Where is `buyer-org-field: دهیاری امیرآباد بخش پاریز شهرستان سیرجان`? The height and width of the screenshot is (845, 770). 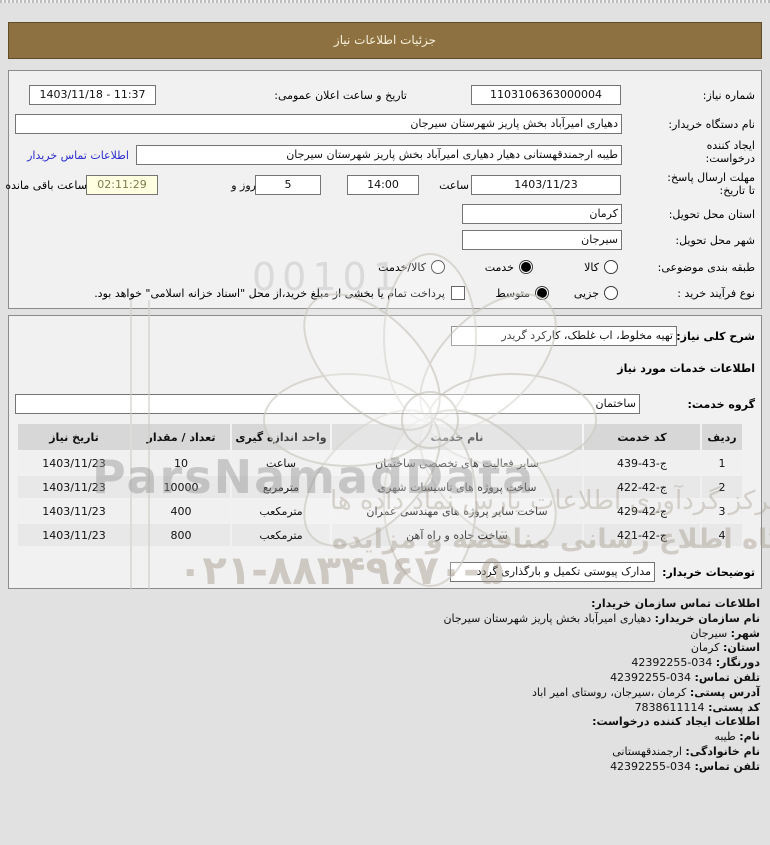
buyer-org-field: دهیاری امیرآباد بخش پاریز شهرستان سیرجان is located at coordinates (318, 124).